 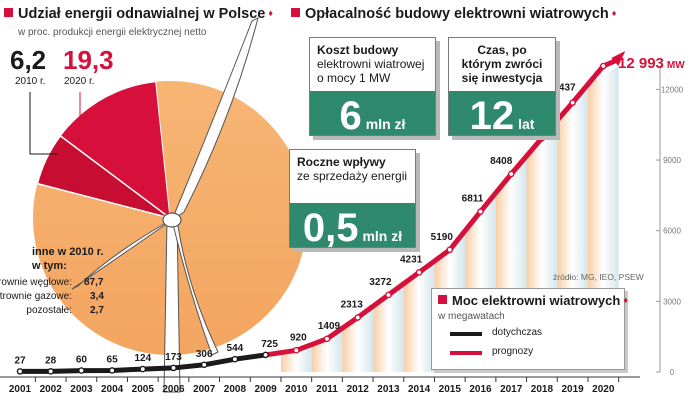 What do you see at coordinates (572, 389) in the screenshot?
I see `x-tick-label-2019: 2019` at bounding box center [572, 389].